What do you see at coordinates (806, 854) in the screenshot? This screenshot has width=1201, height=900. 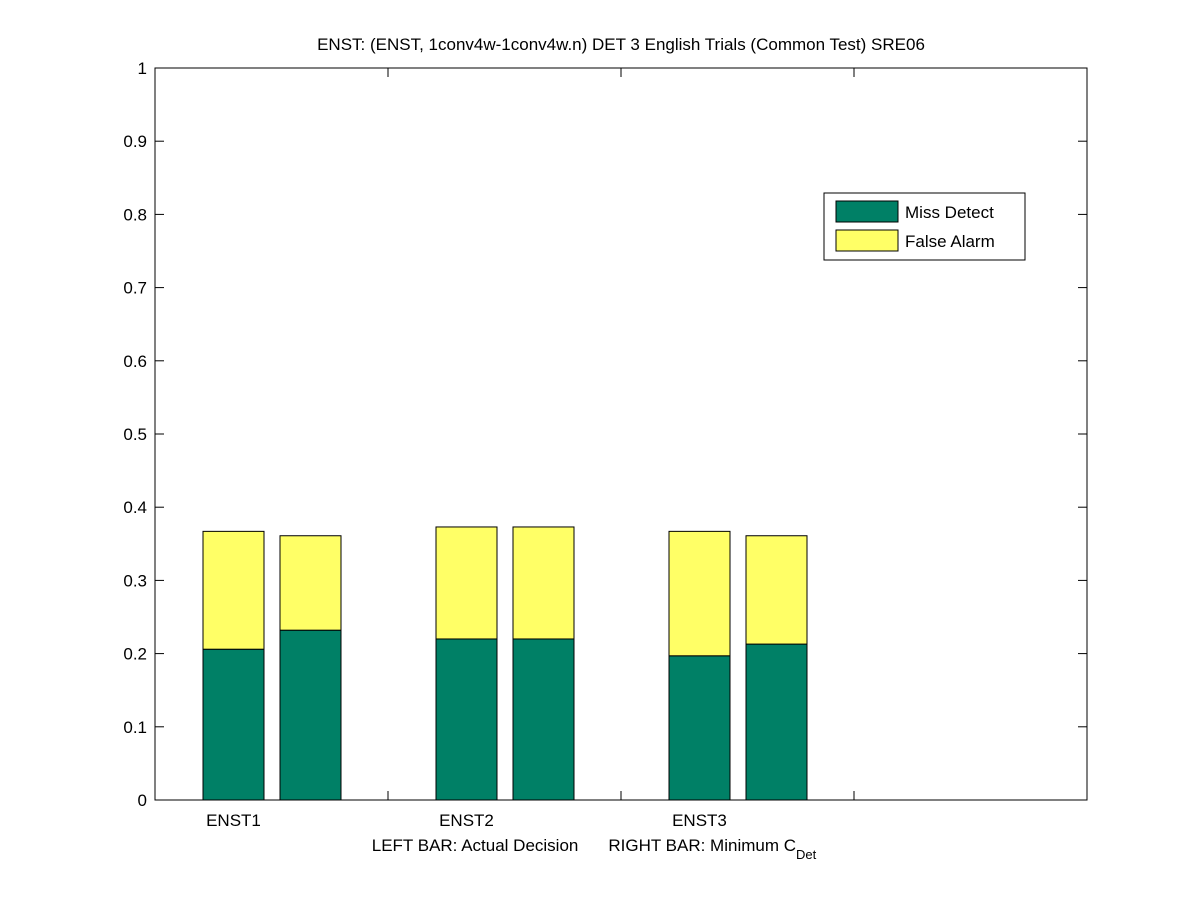 I see `x-label-sub: Det` at bounding box center [806, 854].